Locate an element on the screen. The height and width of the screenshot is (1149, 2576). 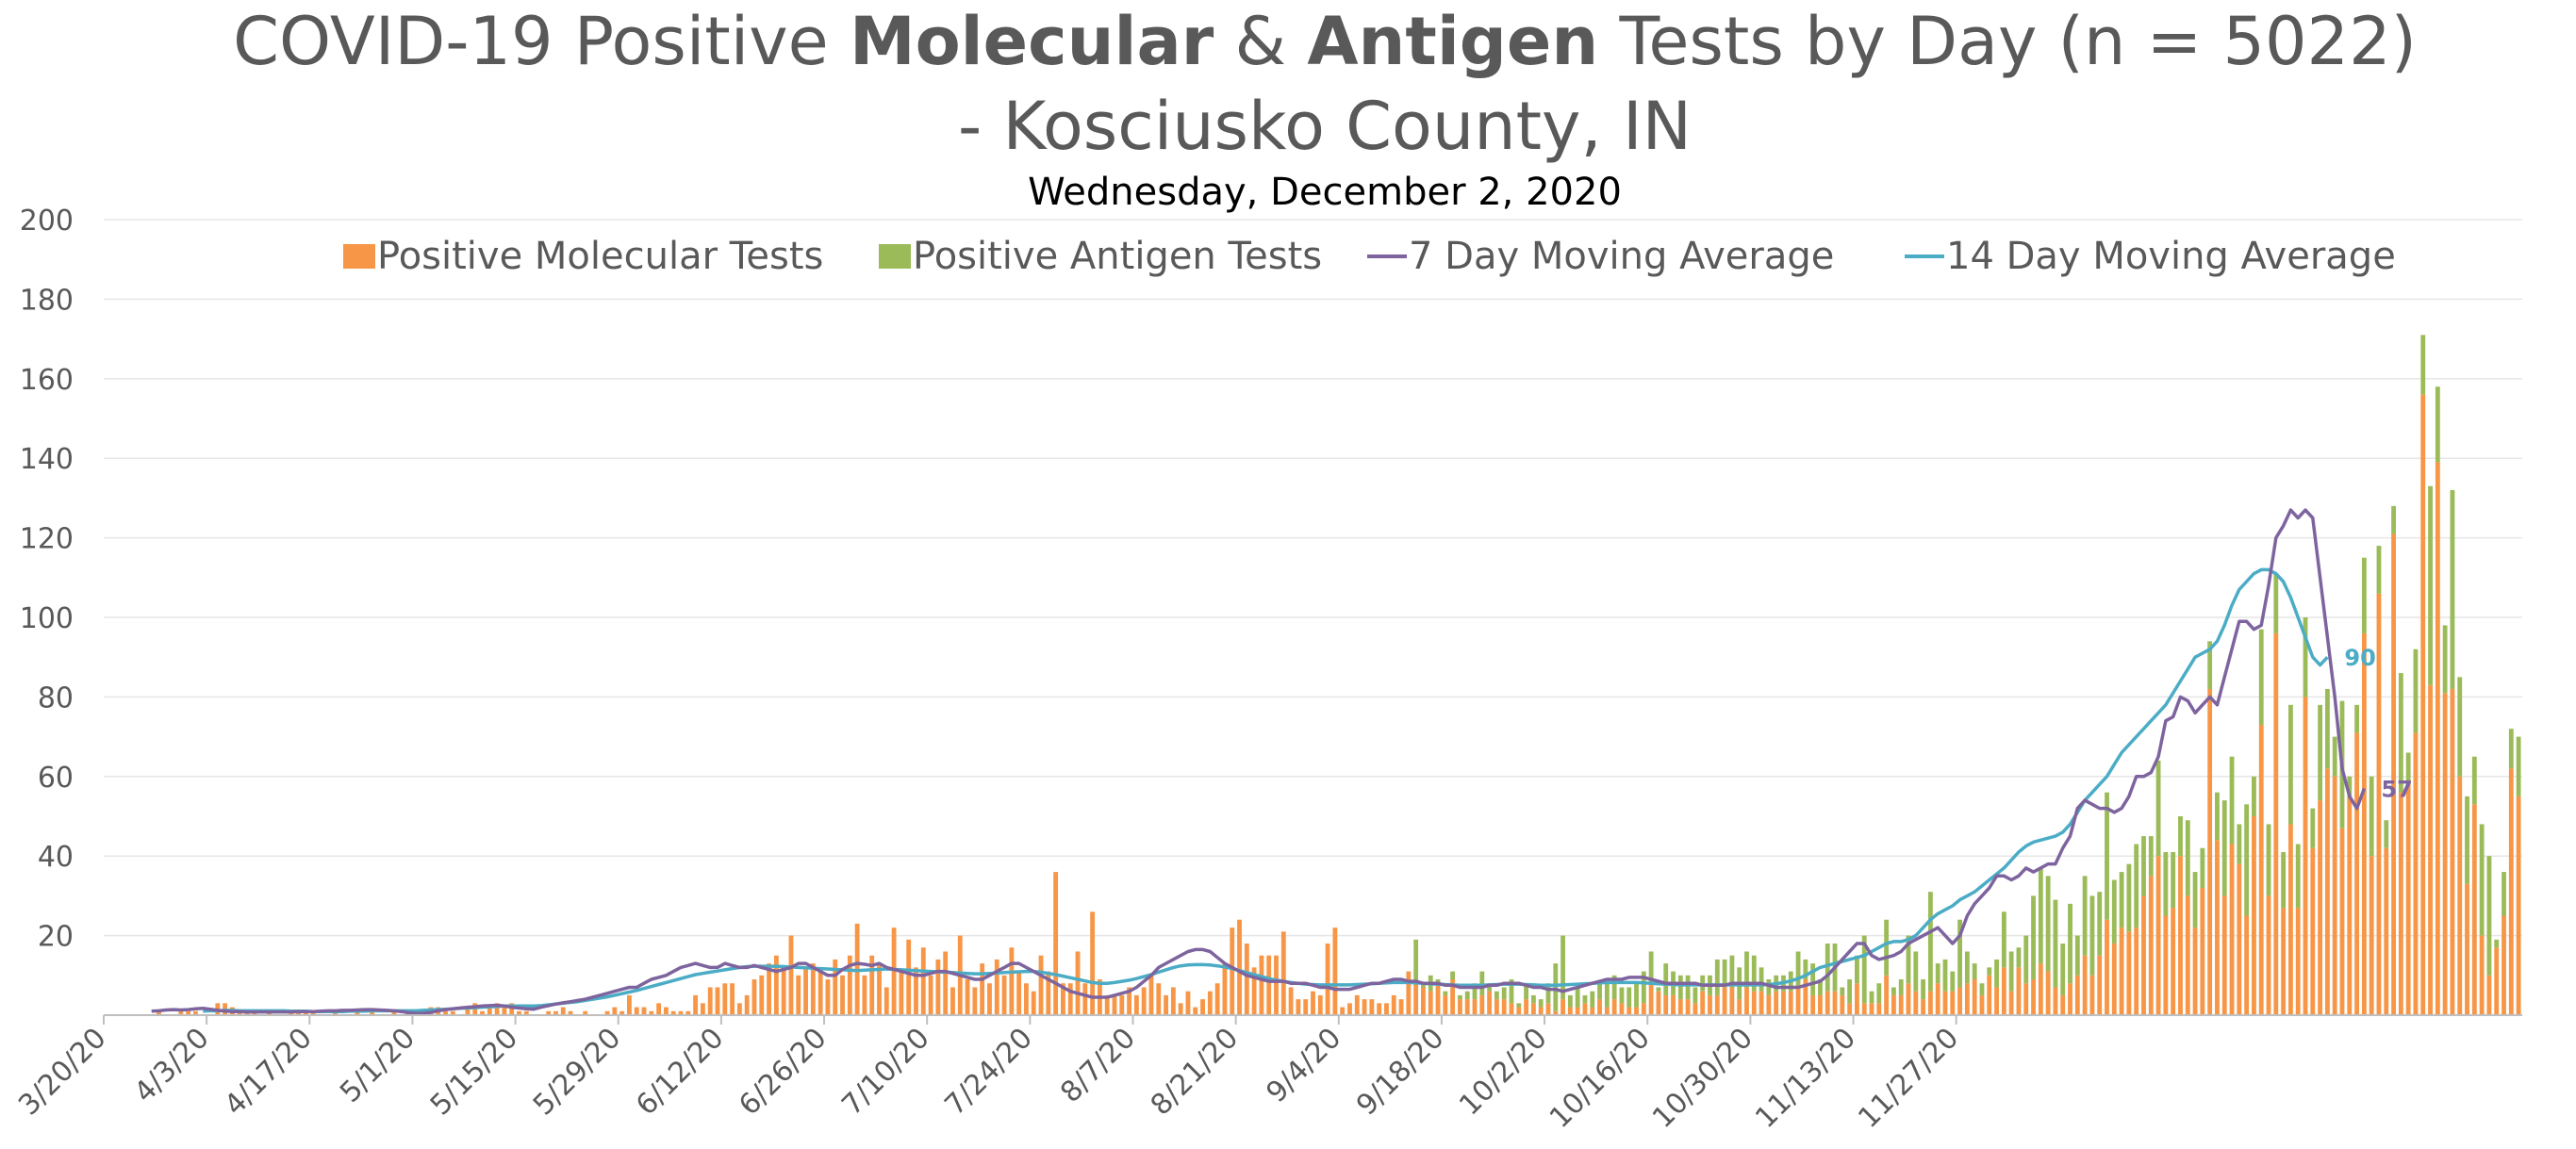
chart-subtitle: Wednesday, December 2, 2020 is located at coordinates (1325, 192).